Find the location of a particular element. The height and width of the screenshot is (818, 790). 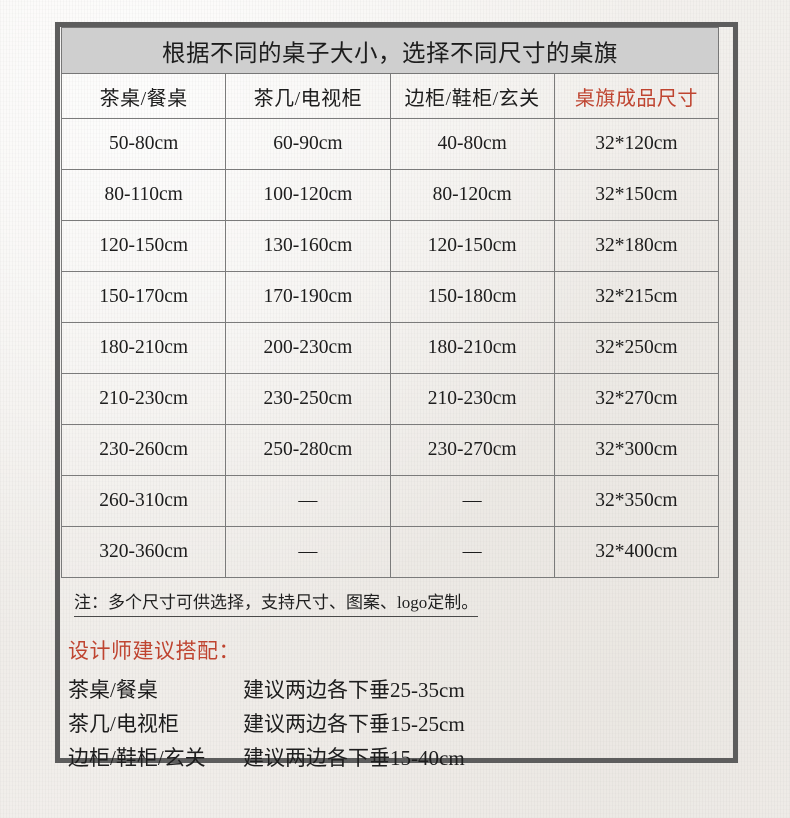

cell-c1: 170-190cm is located at coordinates (308, 297).